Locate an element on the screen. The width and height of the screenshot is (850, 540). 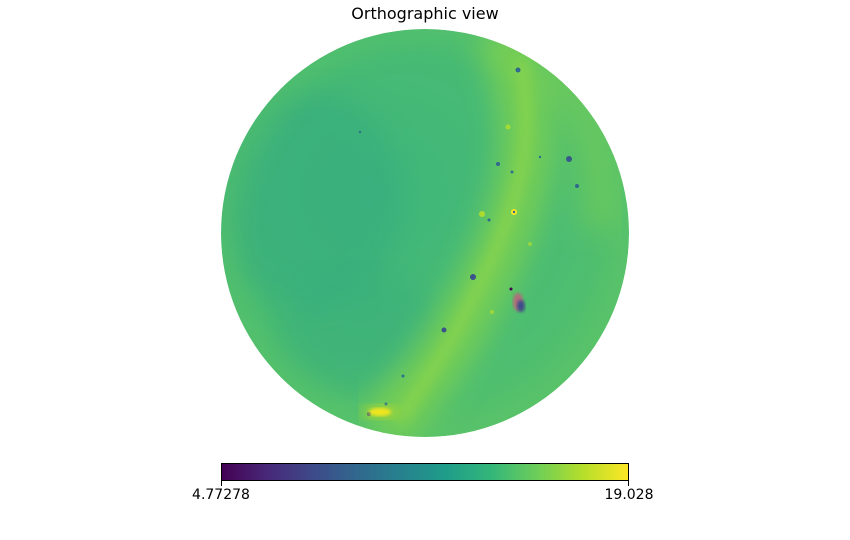
hot-spots is located at coordinates (447, 271).